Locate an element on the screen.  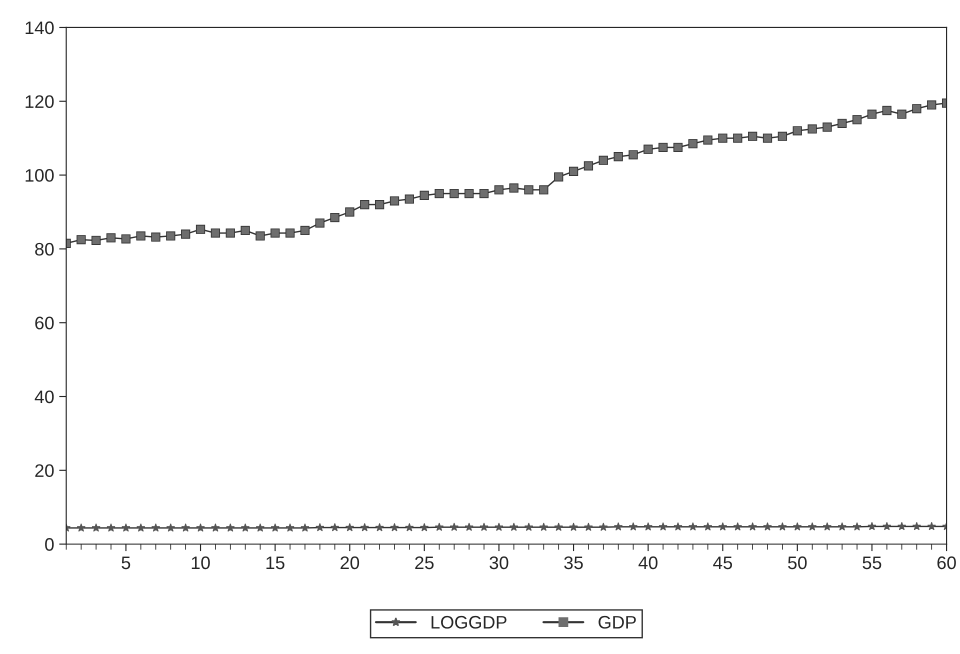
y-tick-label: 100 is located at coordinates (40, 175).